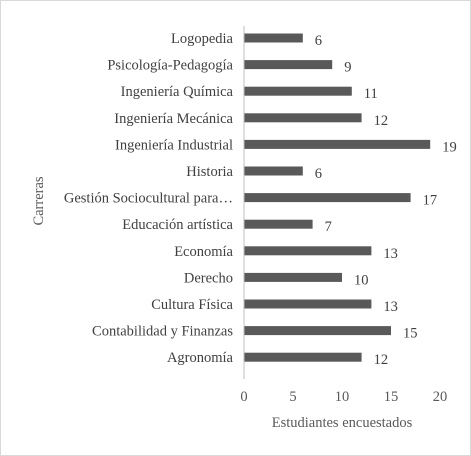 The width and height of the screenshot is (471, 456). I want to click on category-label: Ingeniería Industrial, so click(174, 145).